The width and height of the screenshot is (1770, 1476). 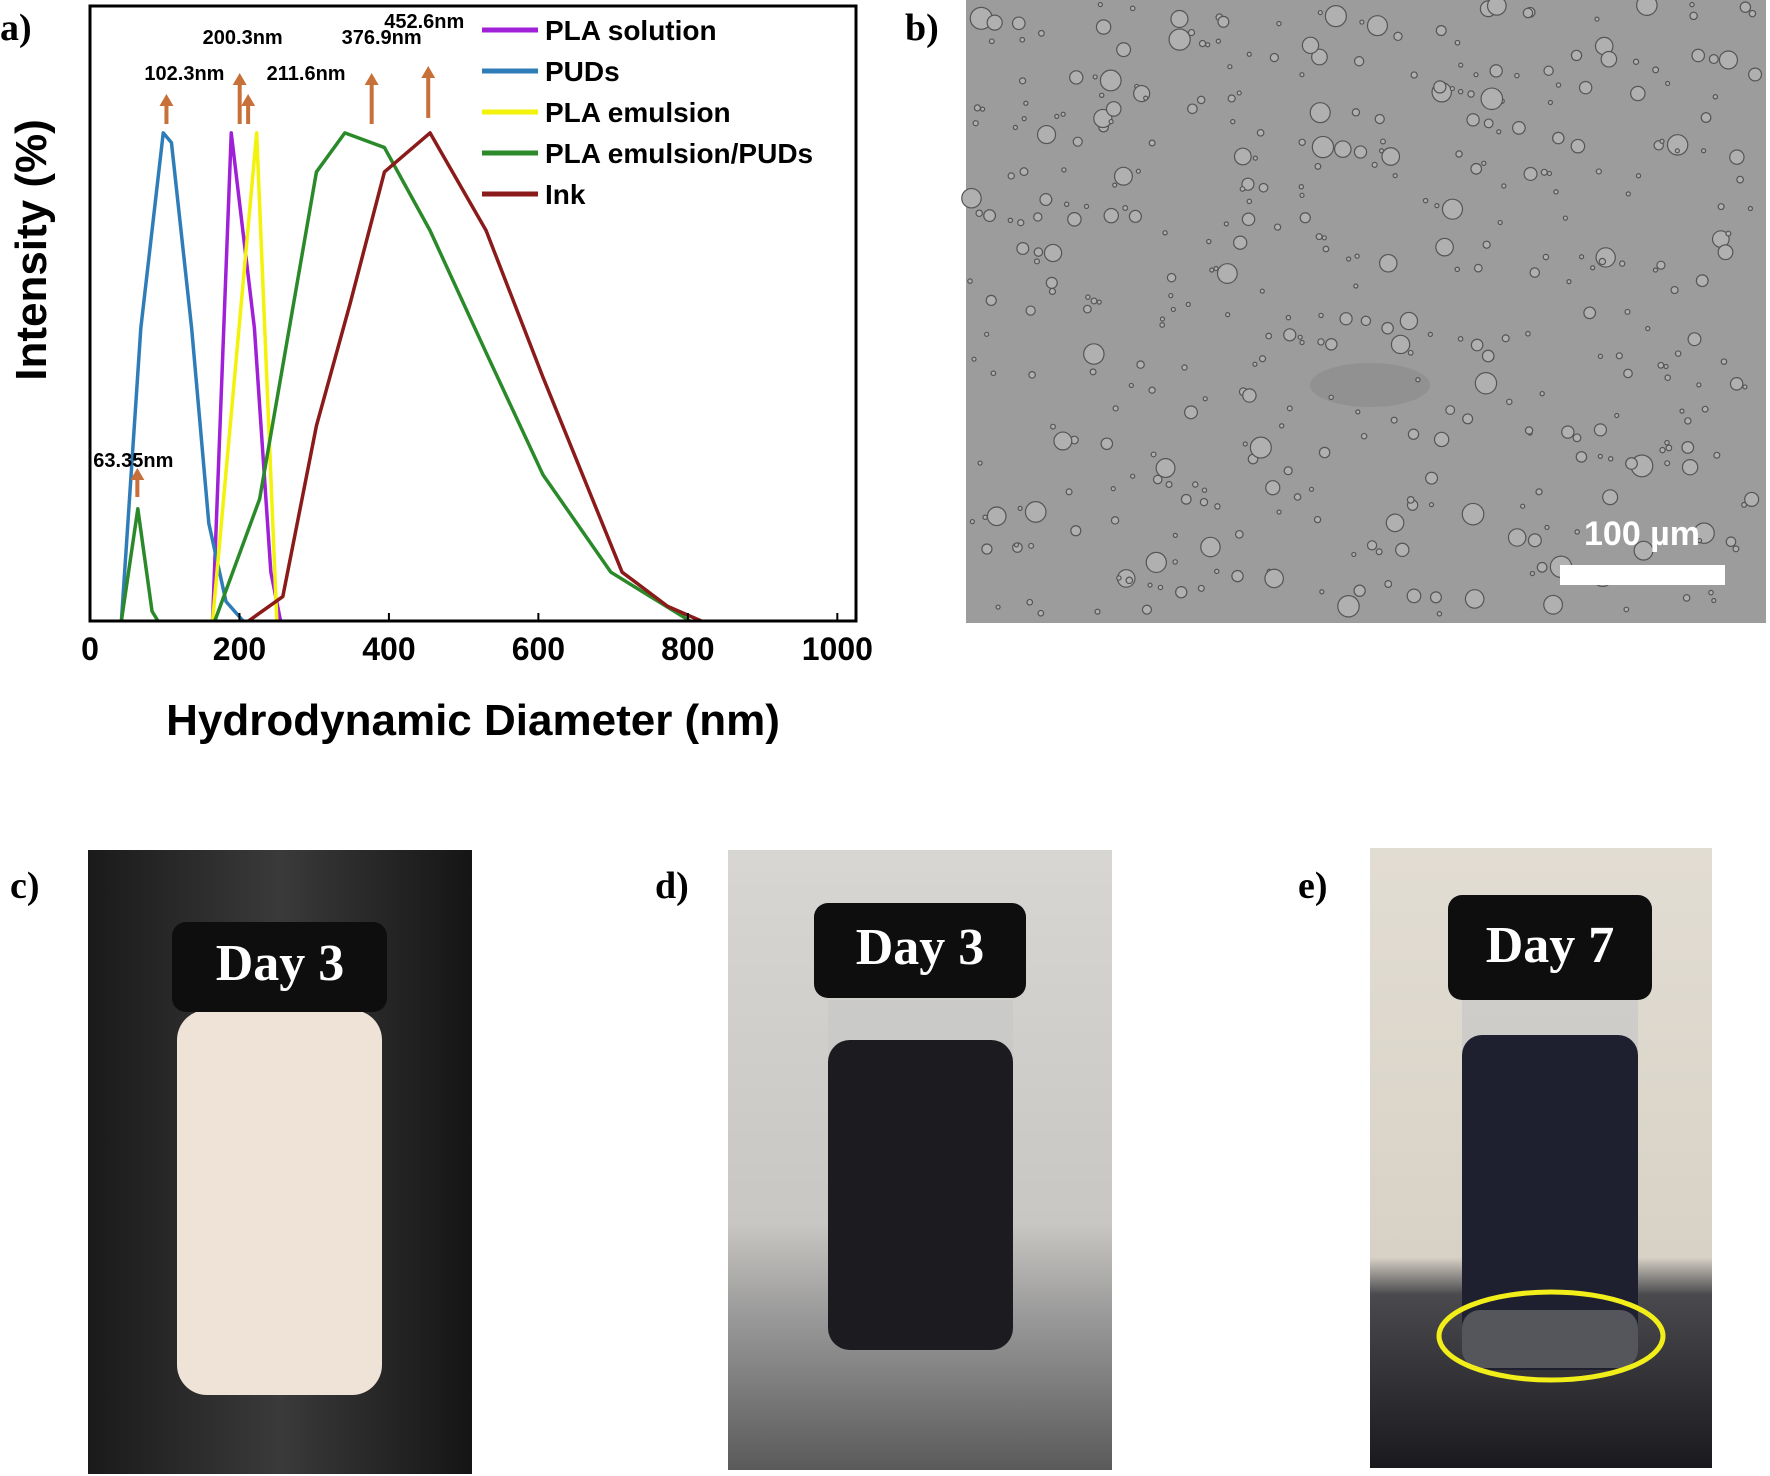 I want to click on scale-bar-label: 100 µm, so click(x=1642, y=534).